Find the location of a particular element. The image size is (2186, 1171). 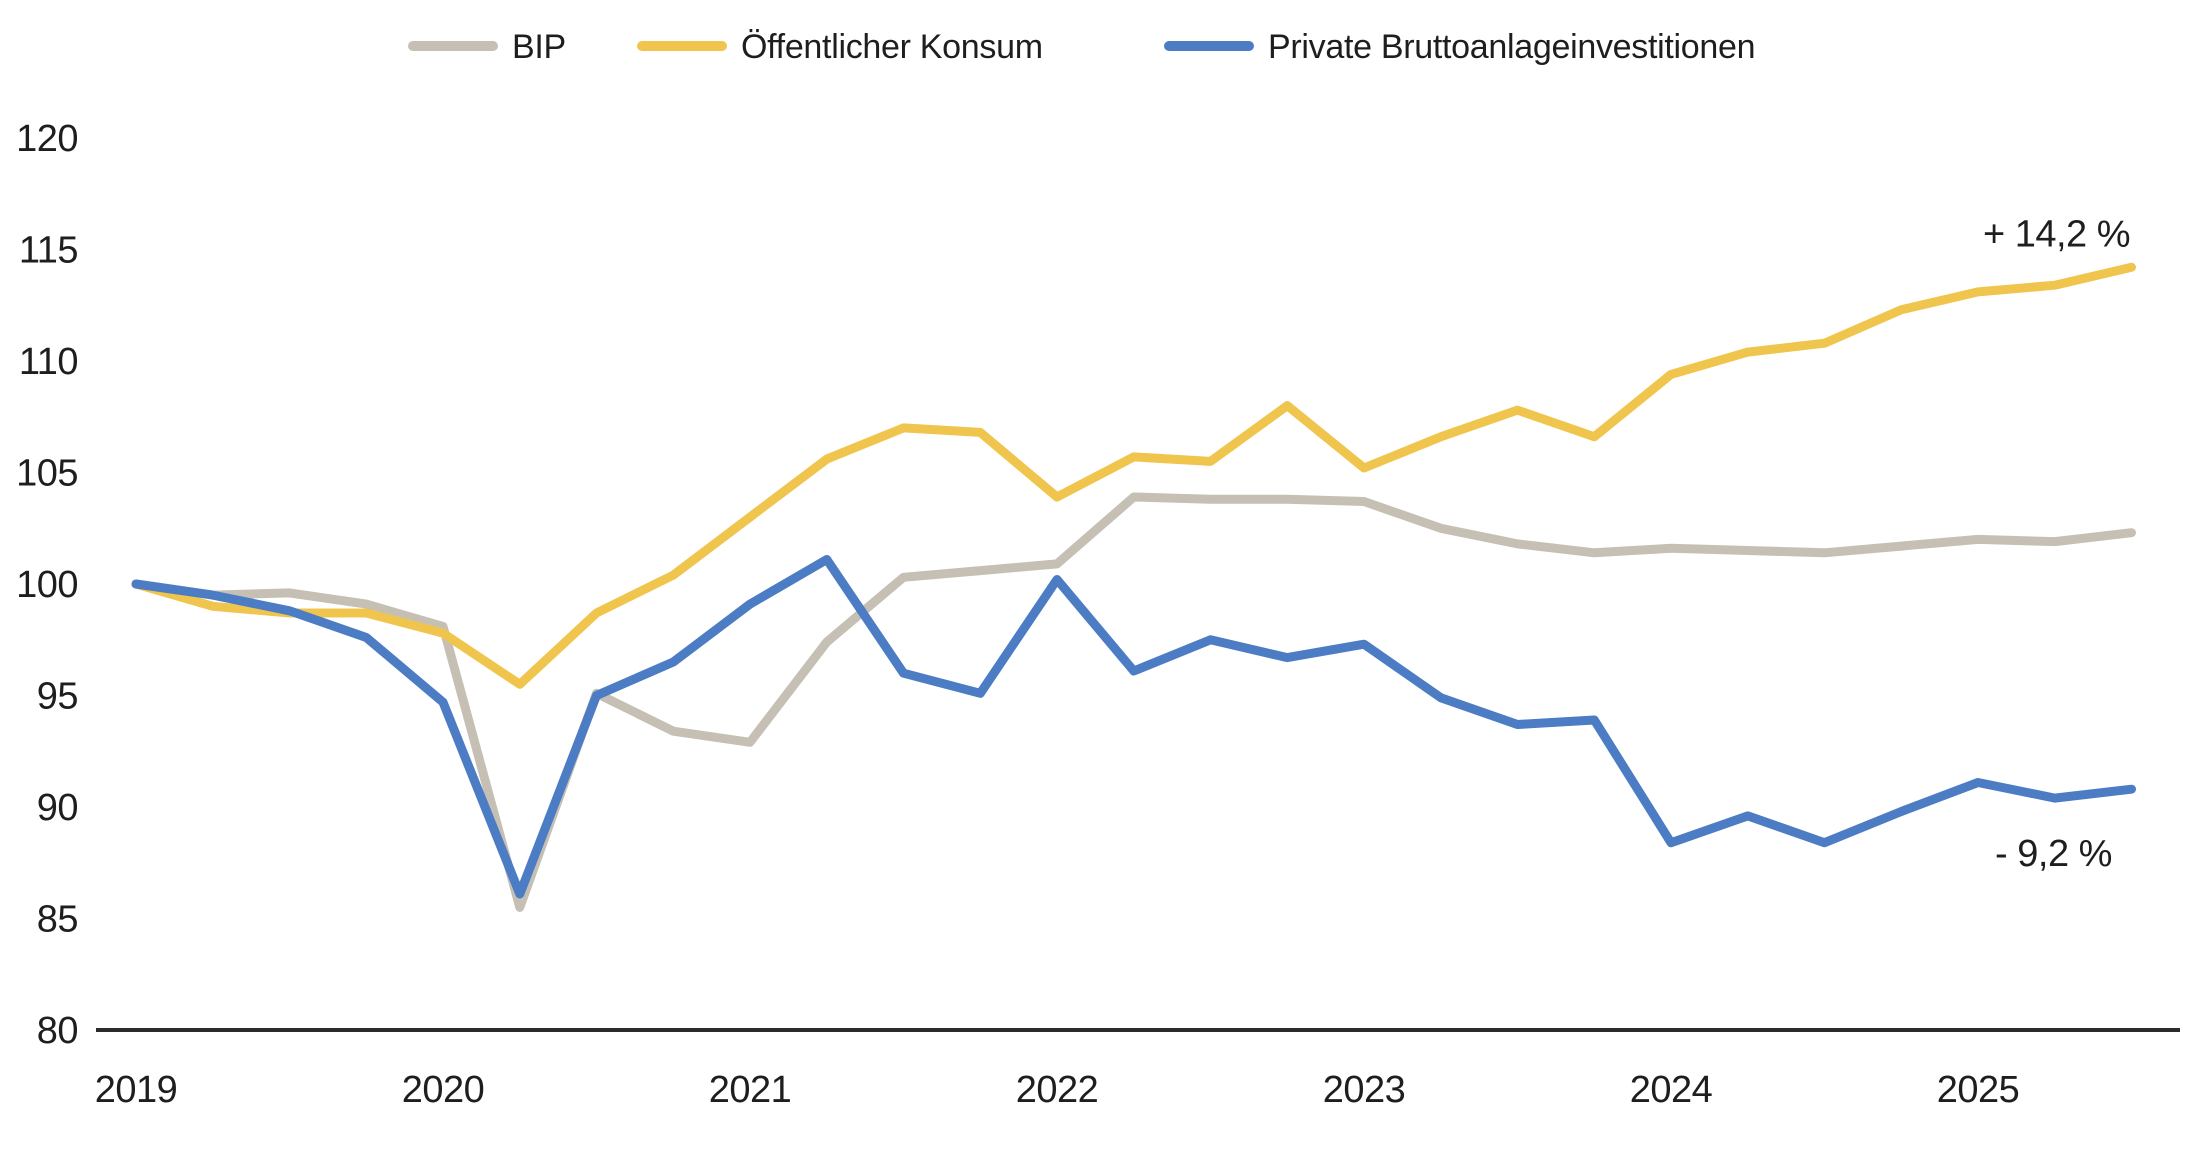

legend-item-bip: BIP is located at coordinates (487, 47).